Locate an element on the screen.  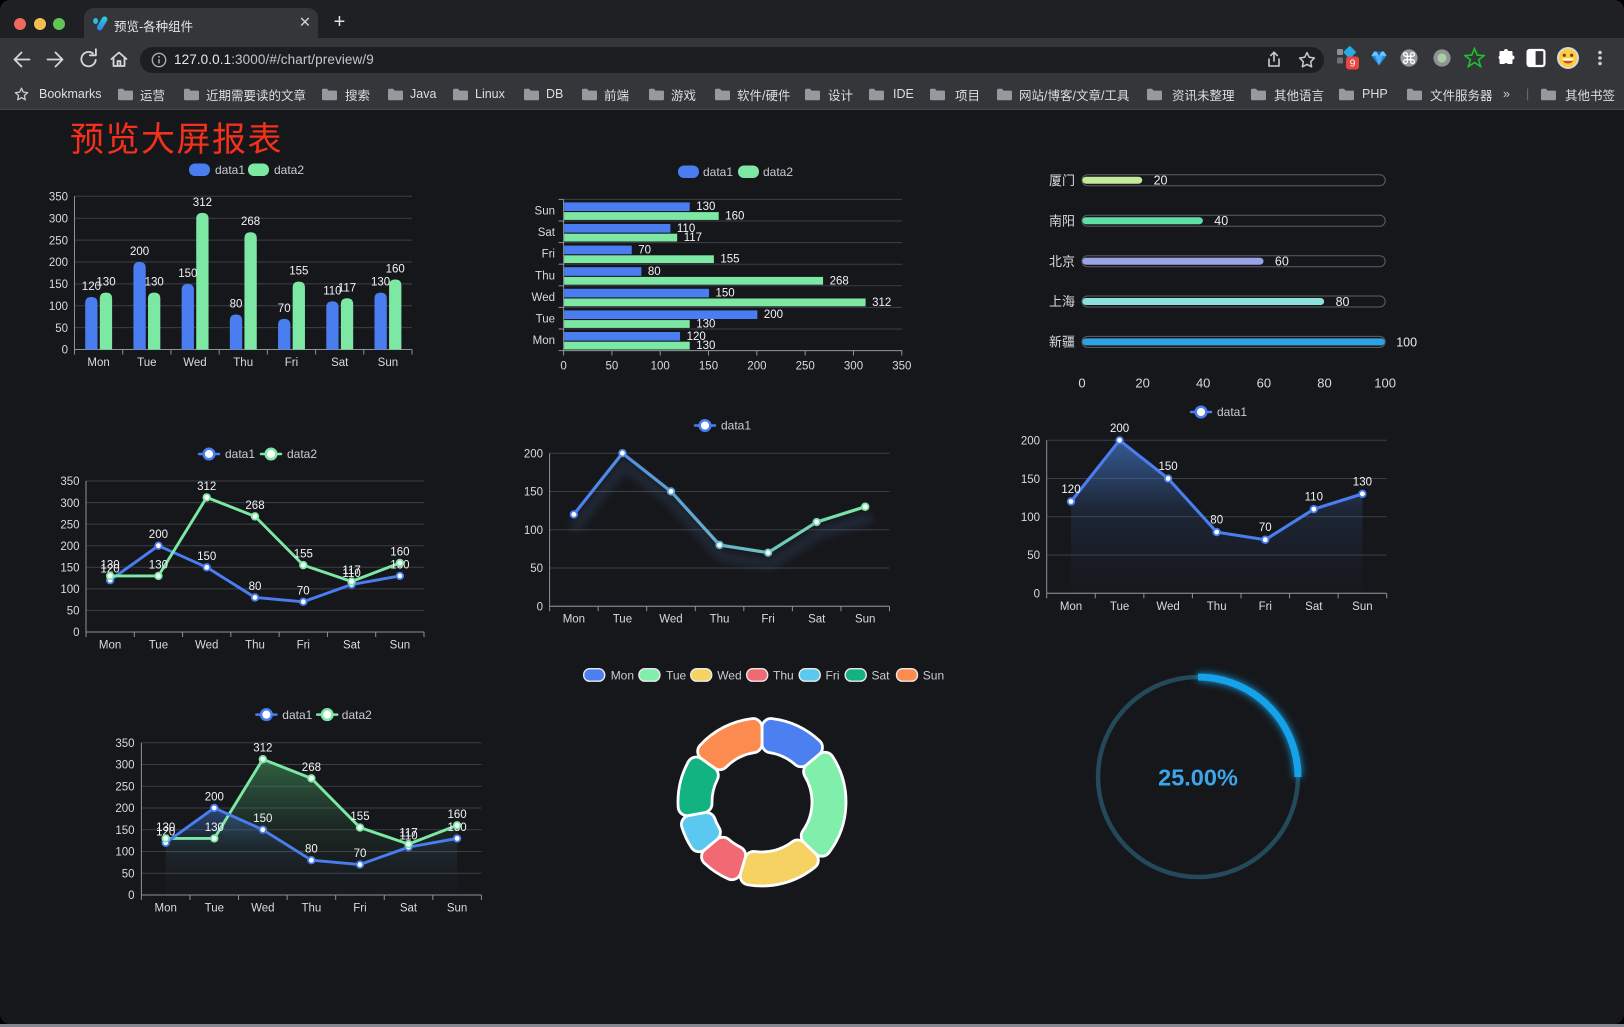
svg-text: 50 is located at coordinates (612, 367).